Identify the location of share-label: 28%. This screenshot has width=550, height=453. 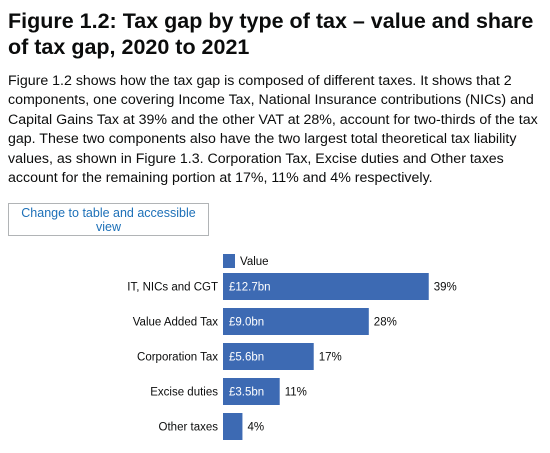
(385, 323).